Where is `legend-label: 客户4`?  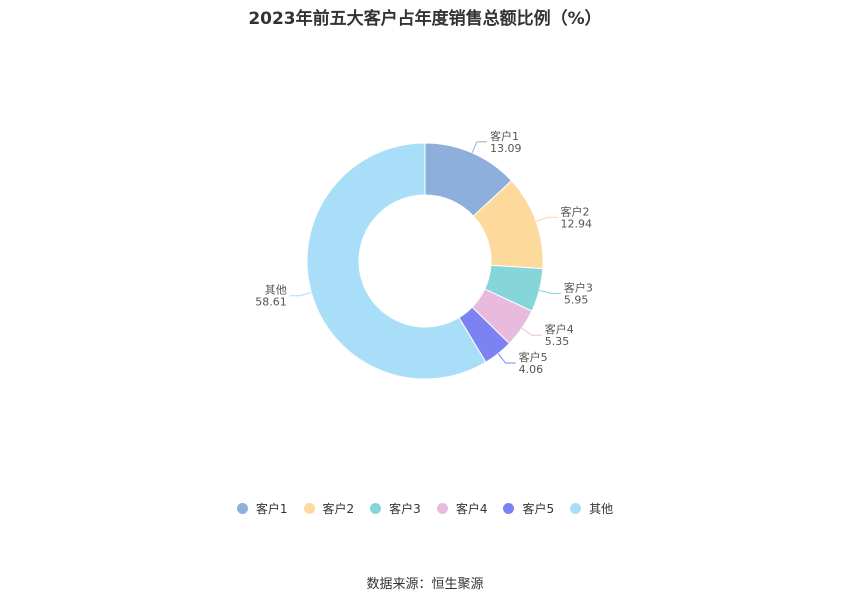 legend-label: 客户4 is located at coordinates (471, 509).